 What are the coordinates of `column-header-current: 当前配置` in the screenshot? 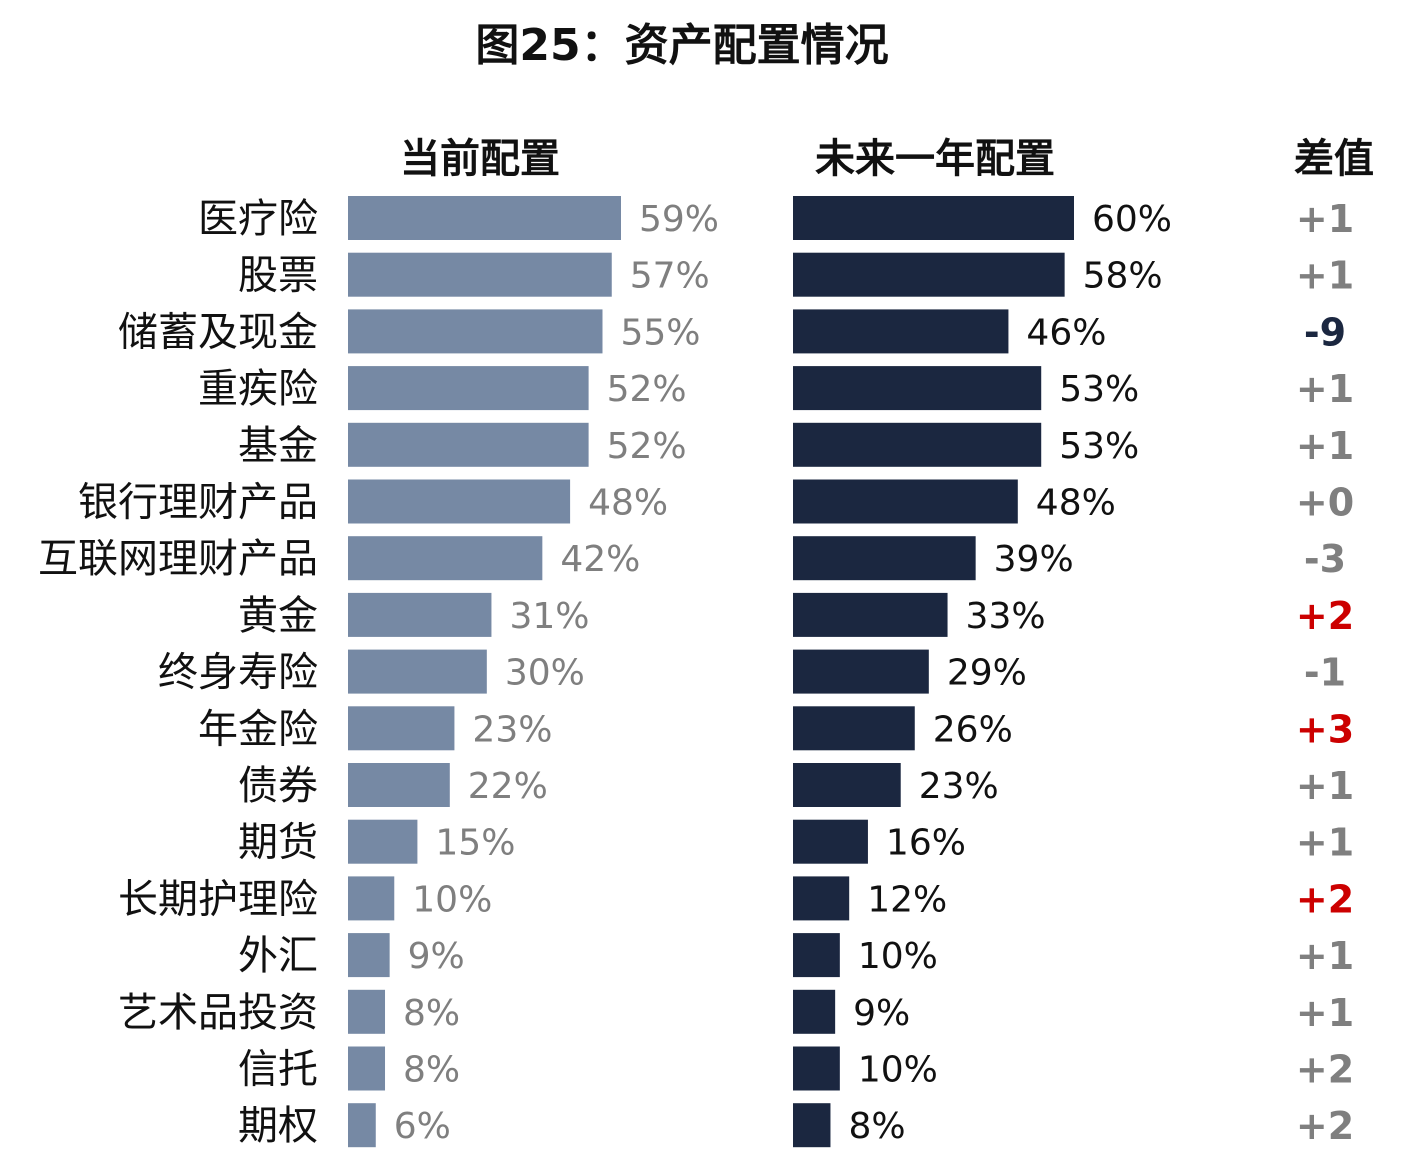 It's located at (480, 159).